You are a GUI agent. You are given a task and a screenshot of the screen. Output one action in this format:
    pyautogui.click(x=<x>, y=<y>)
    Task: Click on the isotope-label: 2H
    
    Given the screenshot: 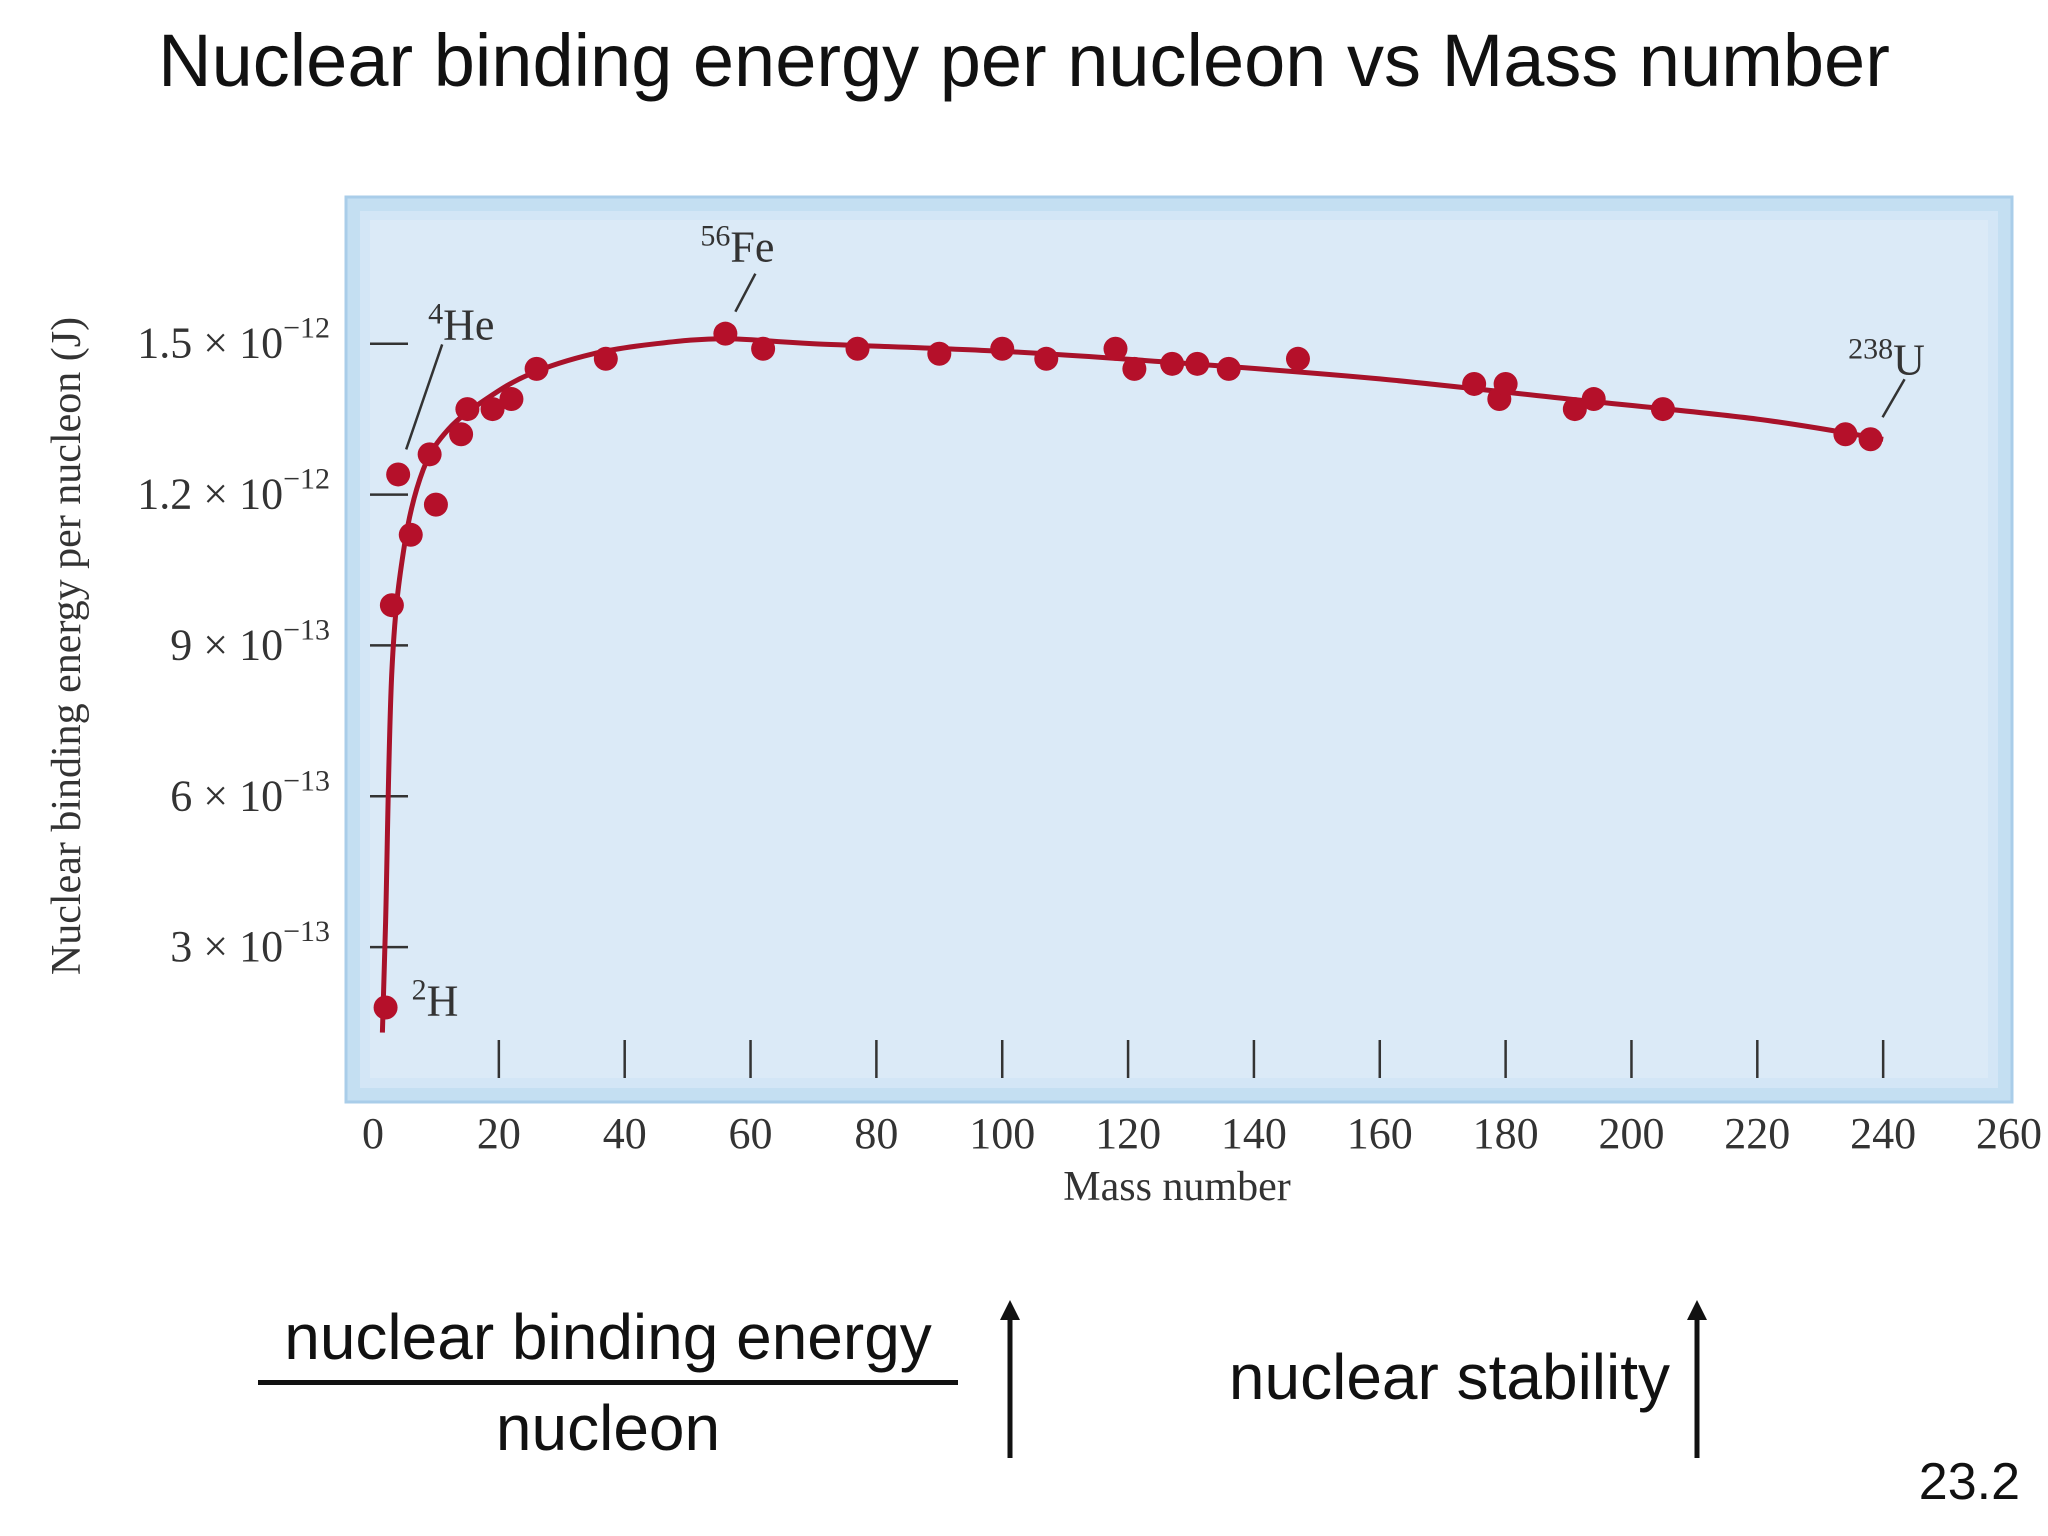 What is the action you would take?
    pyautogui.click(x=435, y=999)
    